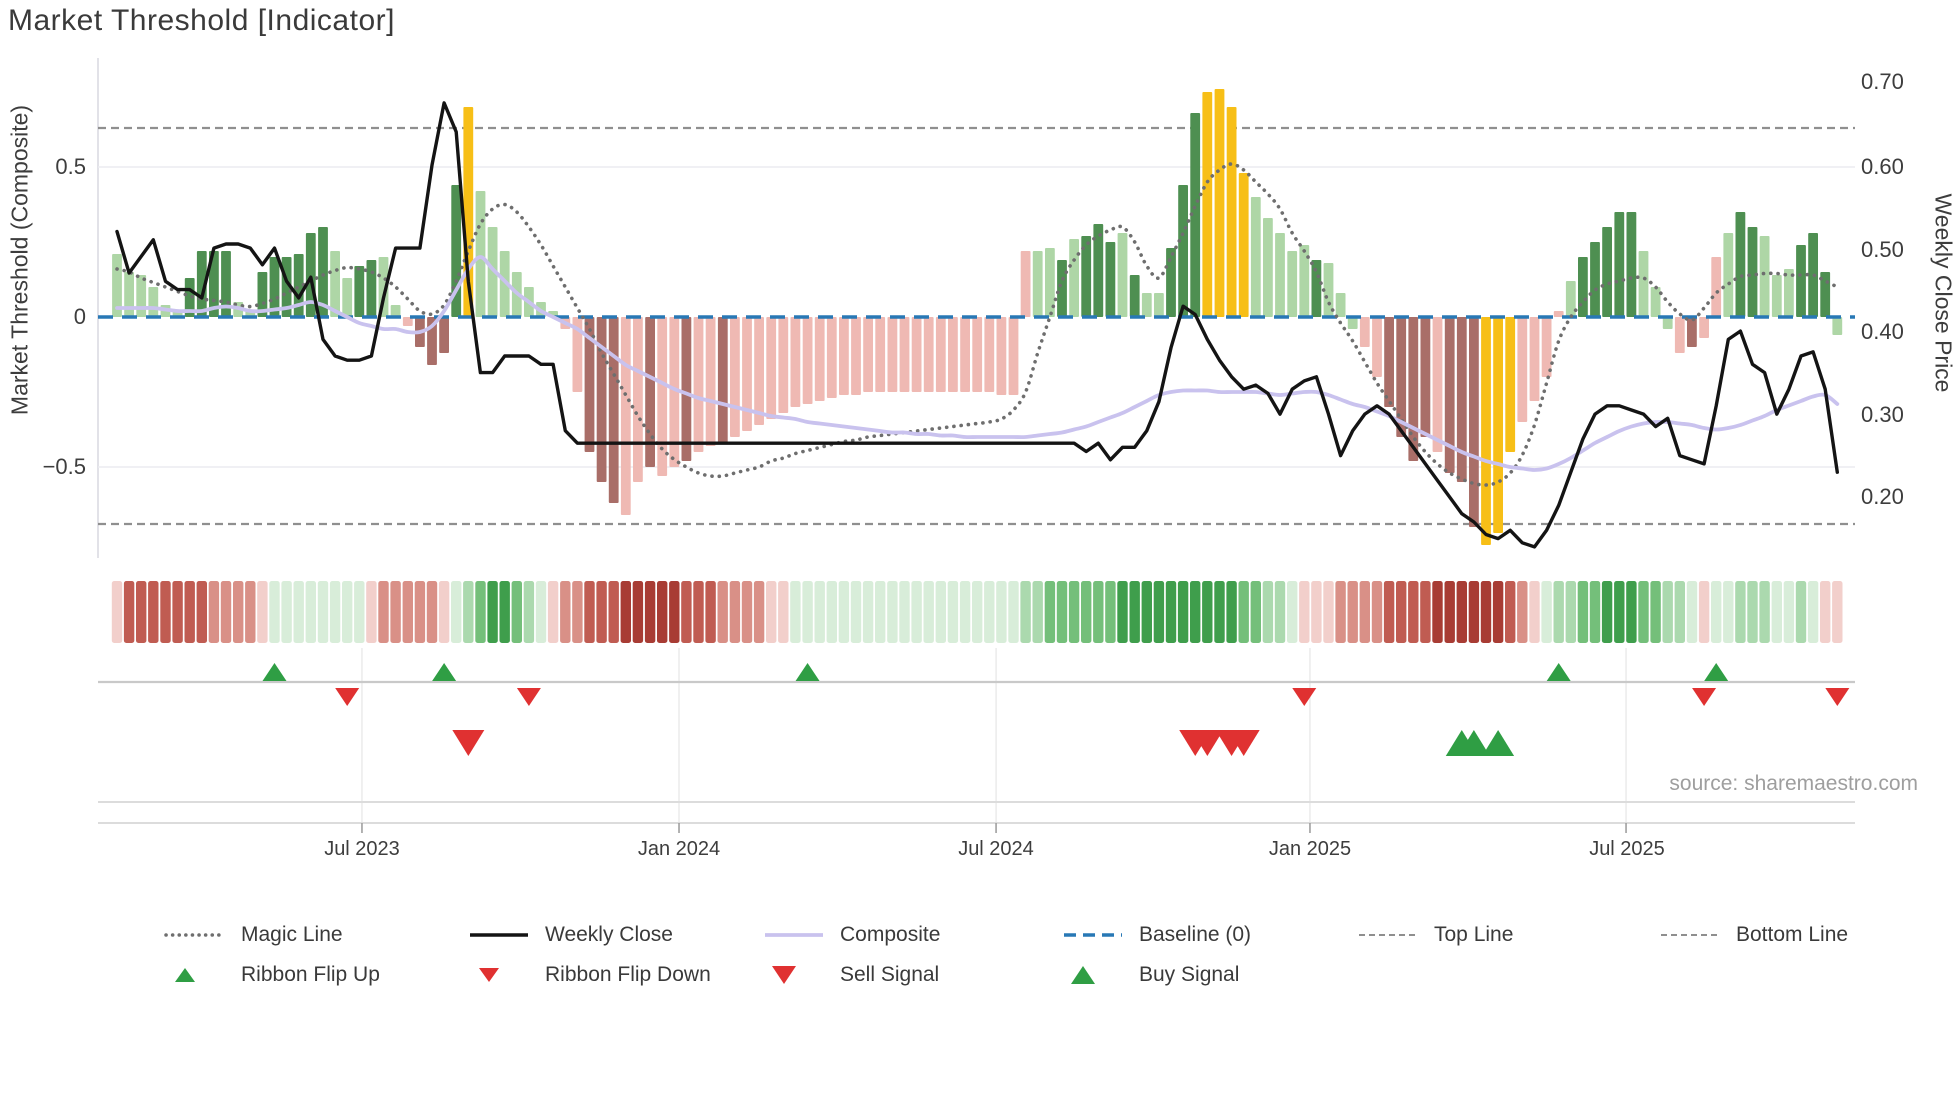 Image resolution: width=1960 pixels, height=1102 pixels. What do you see at coordinates (1793, 783) in the screenshot?
I see `source-credit: source: sharemaestro.com` at bounding box center [1793, 783].